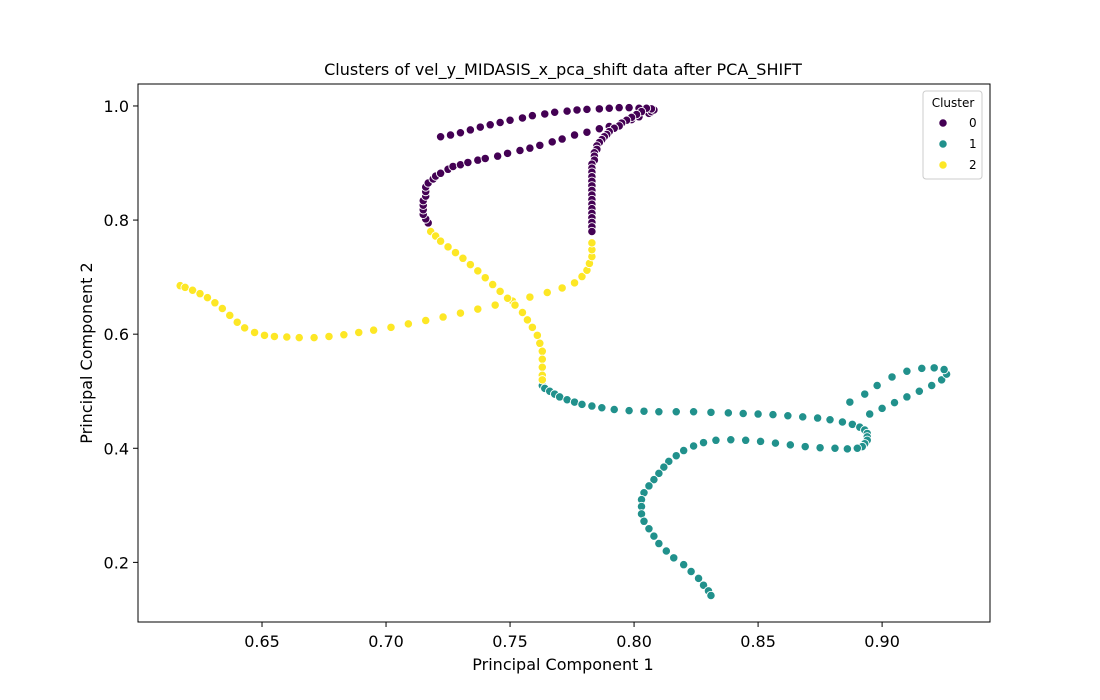 The width and height of the screenshot is (1100, 700). Describe the element at coordinates (116, 106) in the screenshot. I see `y-tick-label: 1.0` at that location.